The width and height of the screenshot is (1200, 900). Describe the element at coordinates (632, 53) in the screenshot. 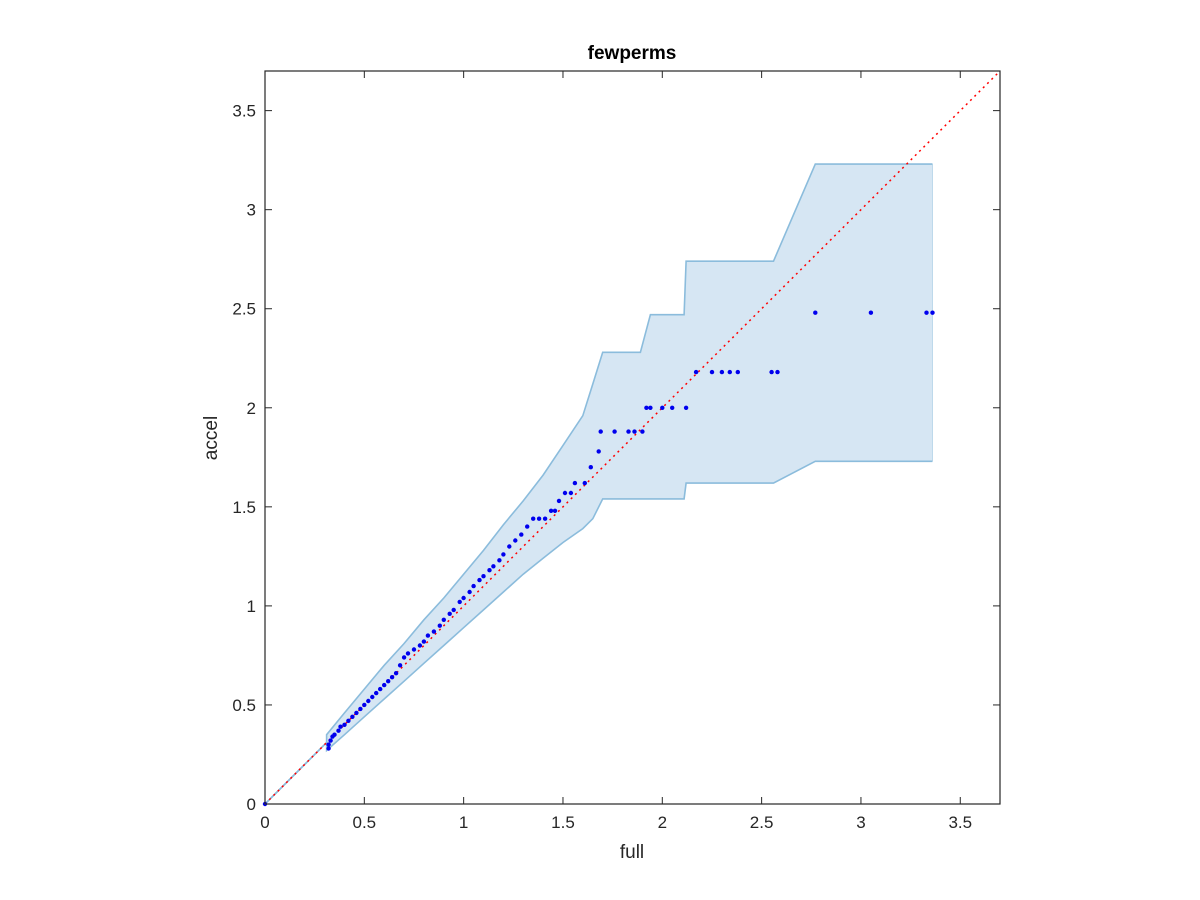

I see `chart-title: fewperms` at that location.